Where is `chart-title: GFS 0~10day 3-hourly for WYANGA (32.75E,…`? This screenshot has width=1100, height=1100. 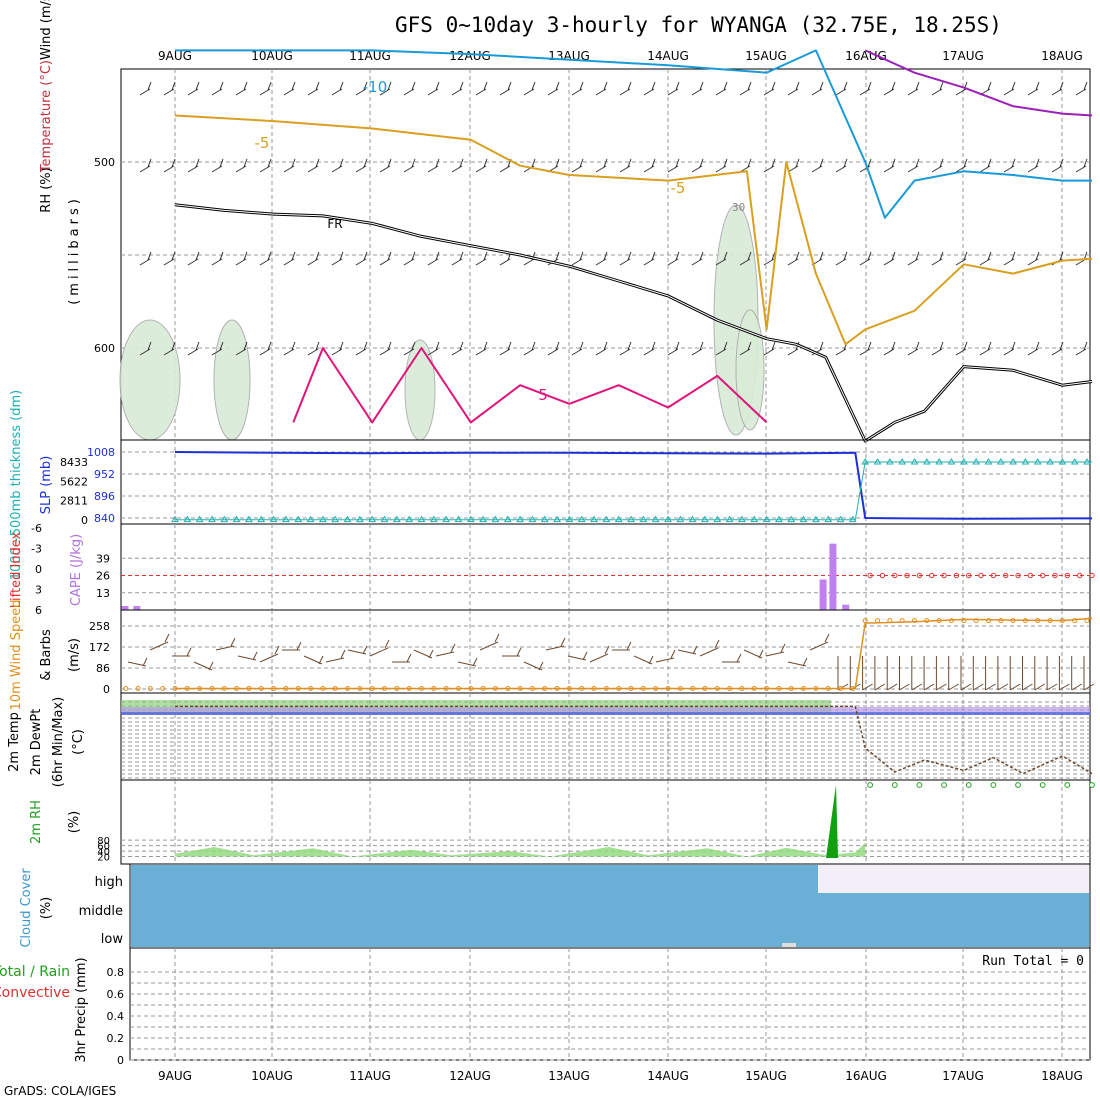
chart-title: GFS 0~10day 3-hourly for WYANGA (32.75E,… is located at coordinates (698, 25).